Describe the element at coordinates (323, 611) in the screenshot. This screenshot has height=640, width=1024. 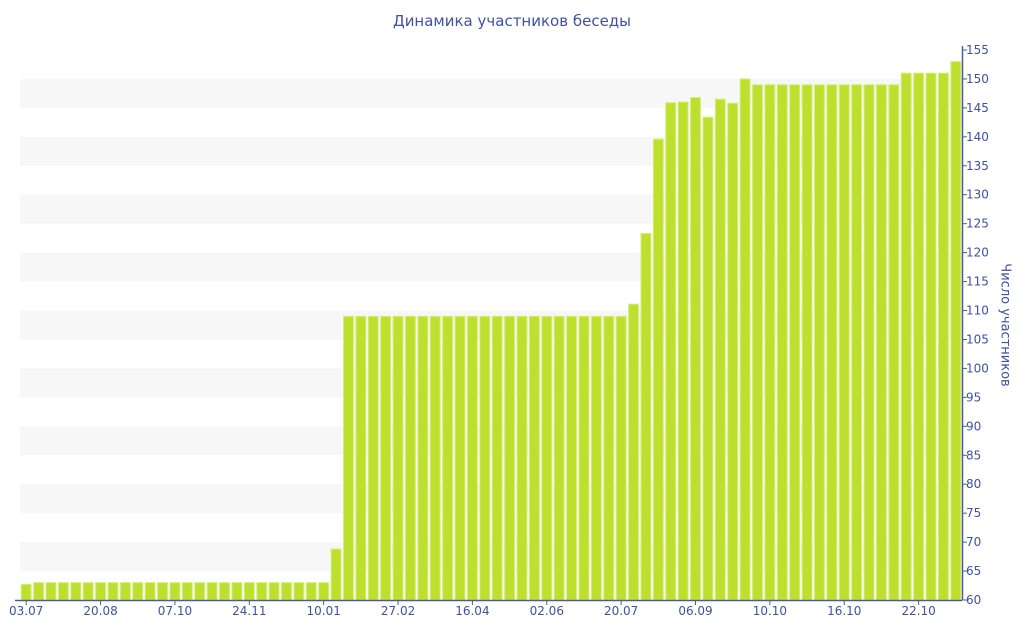
I see `x-tick-label: 10.01` at that location.